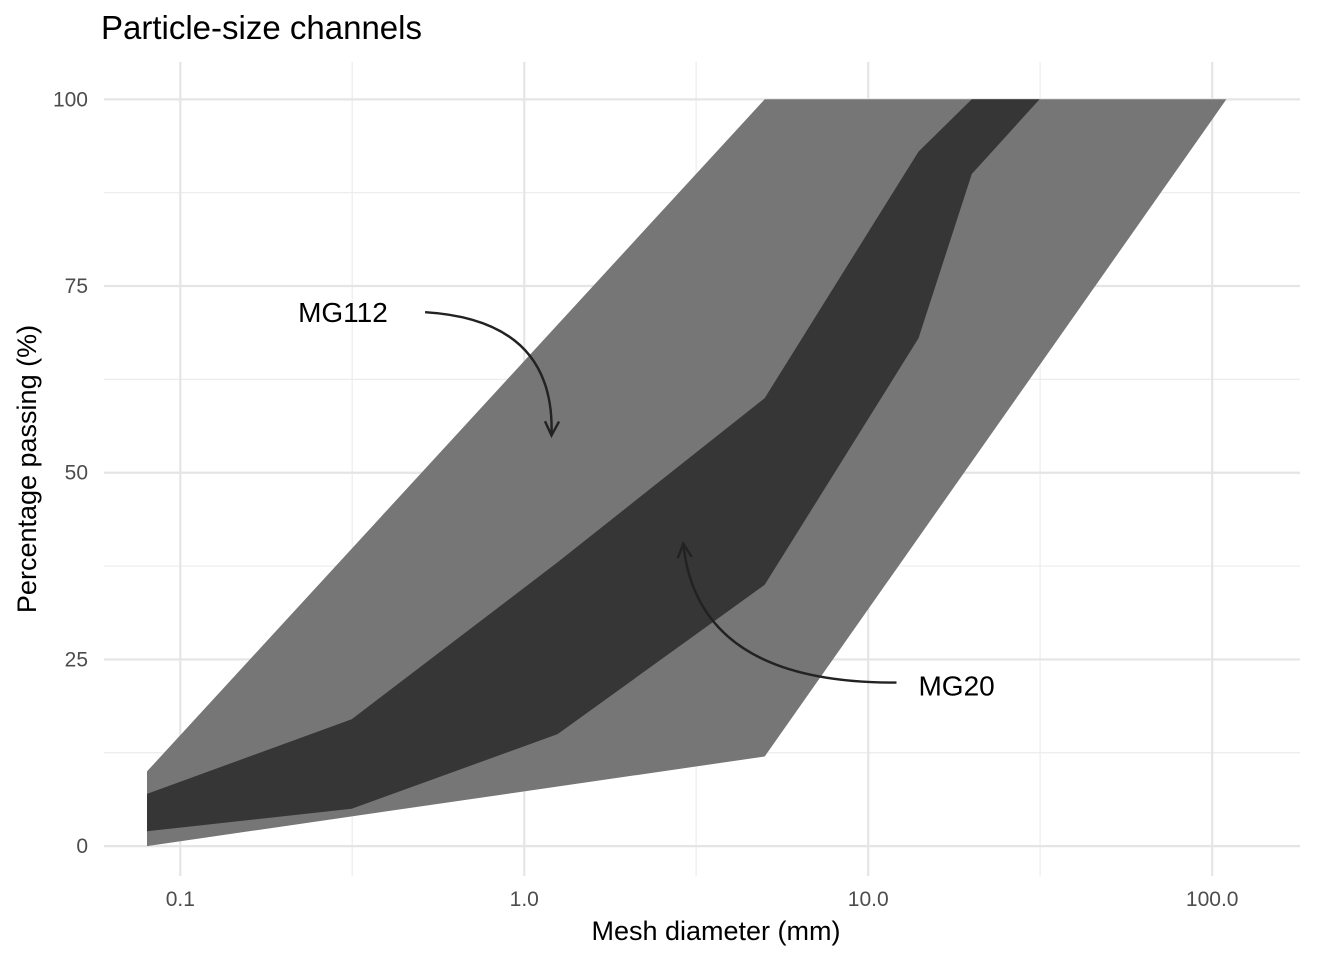 This screenshot has height=960, width=1344. What do you see at coordinates (82, 846) in the screenshot?
I see `y-tick-label: 0` at bounding box center [82, 846].